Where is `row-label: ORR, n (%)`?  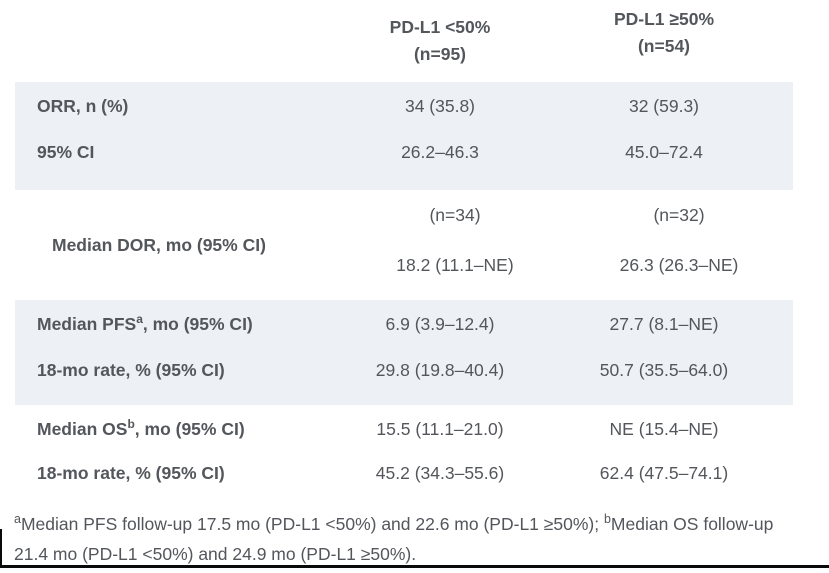
row-label: ORR, n (%) is located at coordinates (83, 105).